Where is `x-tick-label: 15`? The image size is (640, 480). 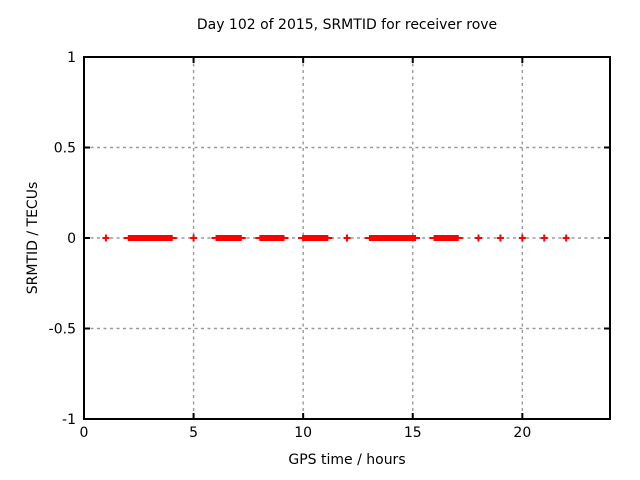 x-tick-label: 15 is located at coordinates (413, 433).